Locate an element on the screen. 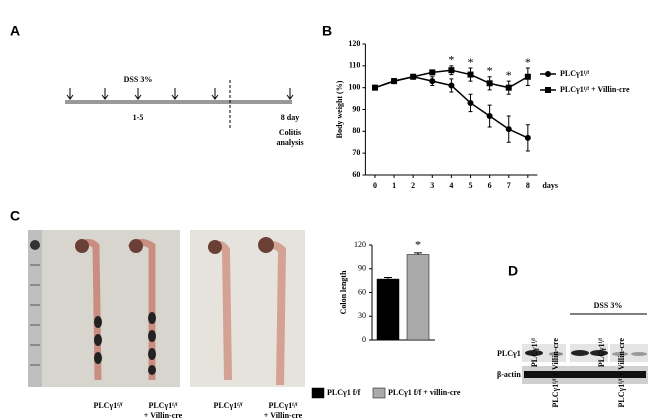 The width and height of the screenshot is (650, 420). ruler is located at coordinates (35, 308).